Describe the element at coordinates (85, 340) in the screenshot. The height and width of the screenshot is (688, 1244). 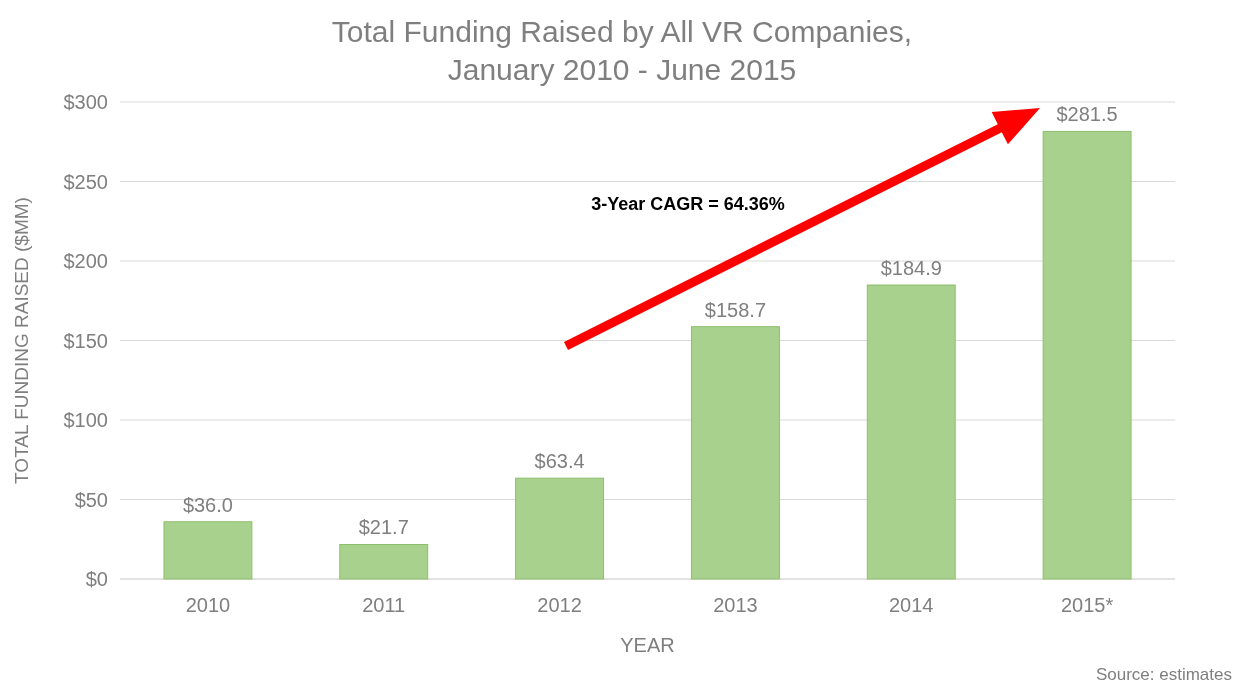
I see `y-tick-label: $150` at that location.